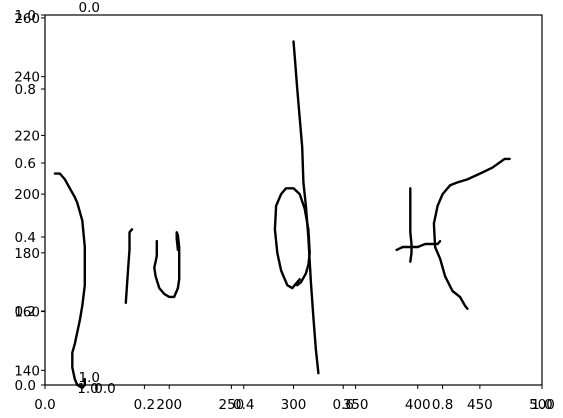 The width and height of the screenshot is (563, 418). What do you see at coordinates (342, 405) in the screenshot?
I see `x-tick-label: 0.6` at bounding box center [342, 405].